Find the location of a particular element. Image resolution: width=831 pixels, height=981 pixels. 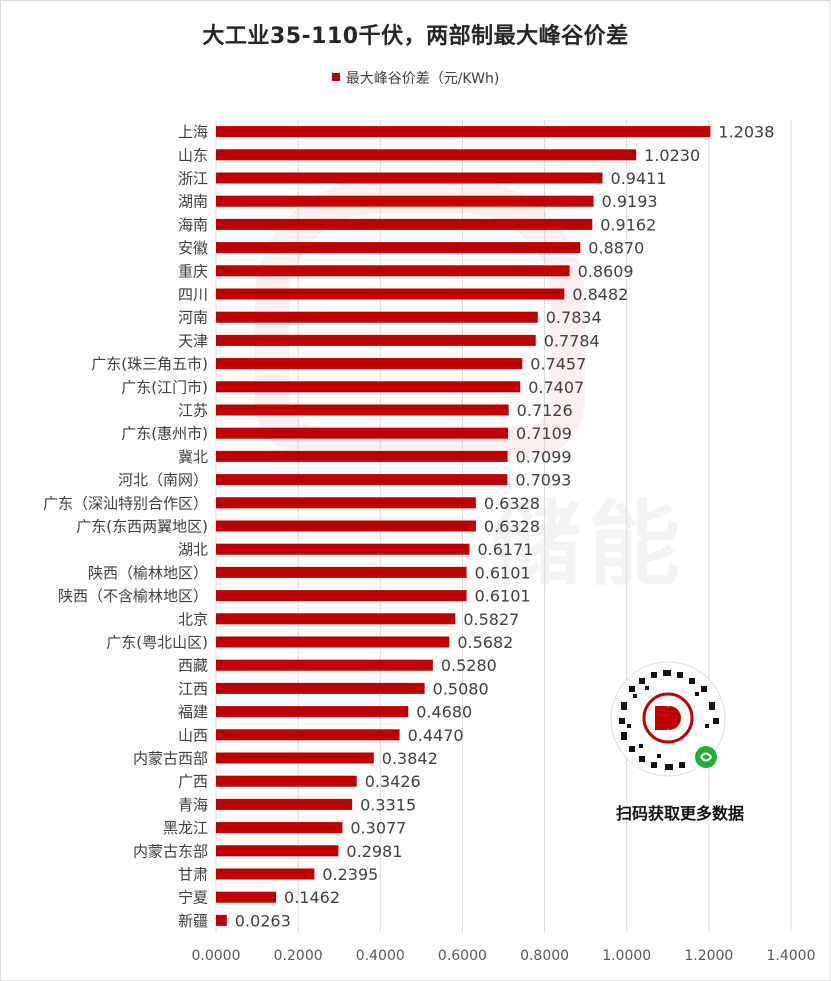

category-label: 黑龙江 is located at coordinates (185, 828).